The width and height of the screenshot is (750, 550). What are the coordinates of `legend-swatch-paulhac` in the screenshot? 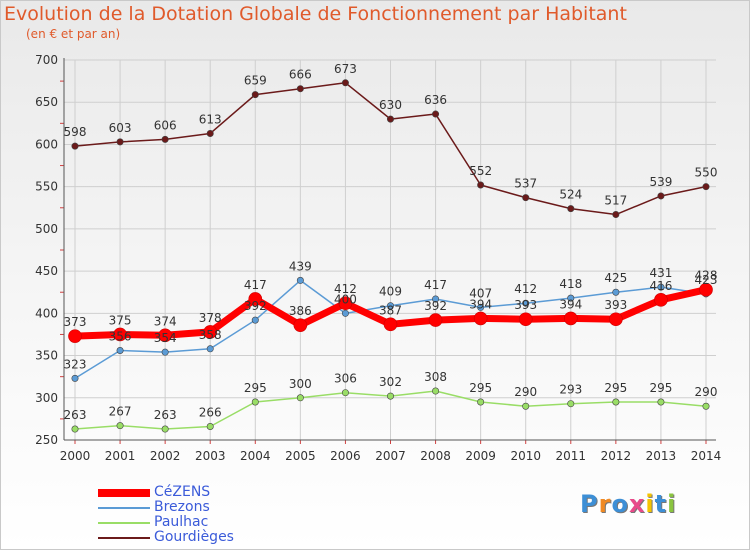 It's located at (124, 522).